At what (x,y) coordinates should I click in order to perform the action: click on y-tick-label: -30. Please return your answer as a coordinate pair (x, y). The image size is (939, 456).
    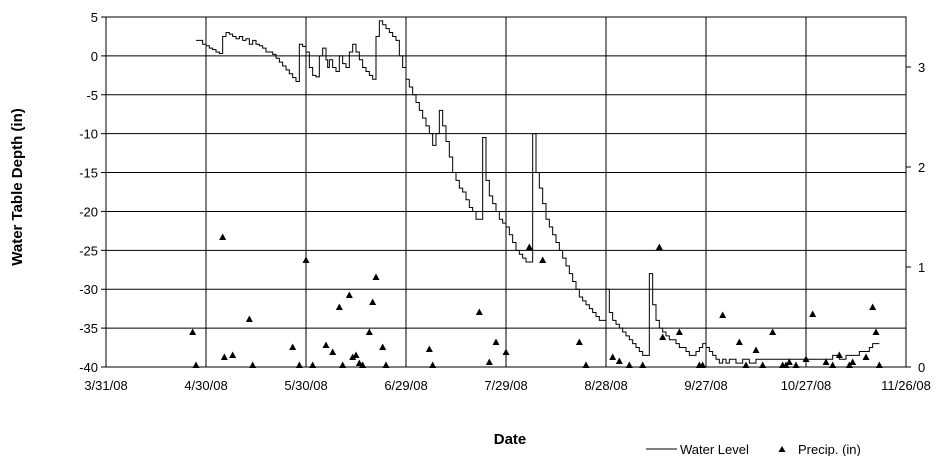
    Looking at the image, I should click on (88, 289).